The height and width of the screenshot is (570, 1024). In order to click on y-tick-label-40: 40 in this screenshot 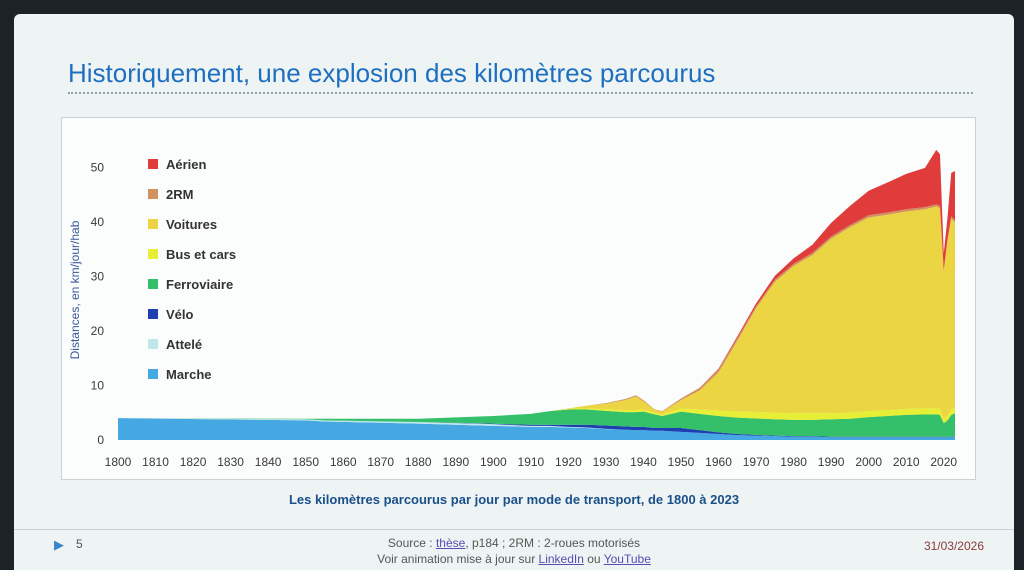, I will do `click(98, 222)`.